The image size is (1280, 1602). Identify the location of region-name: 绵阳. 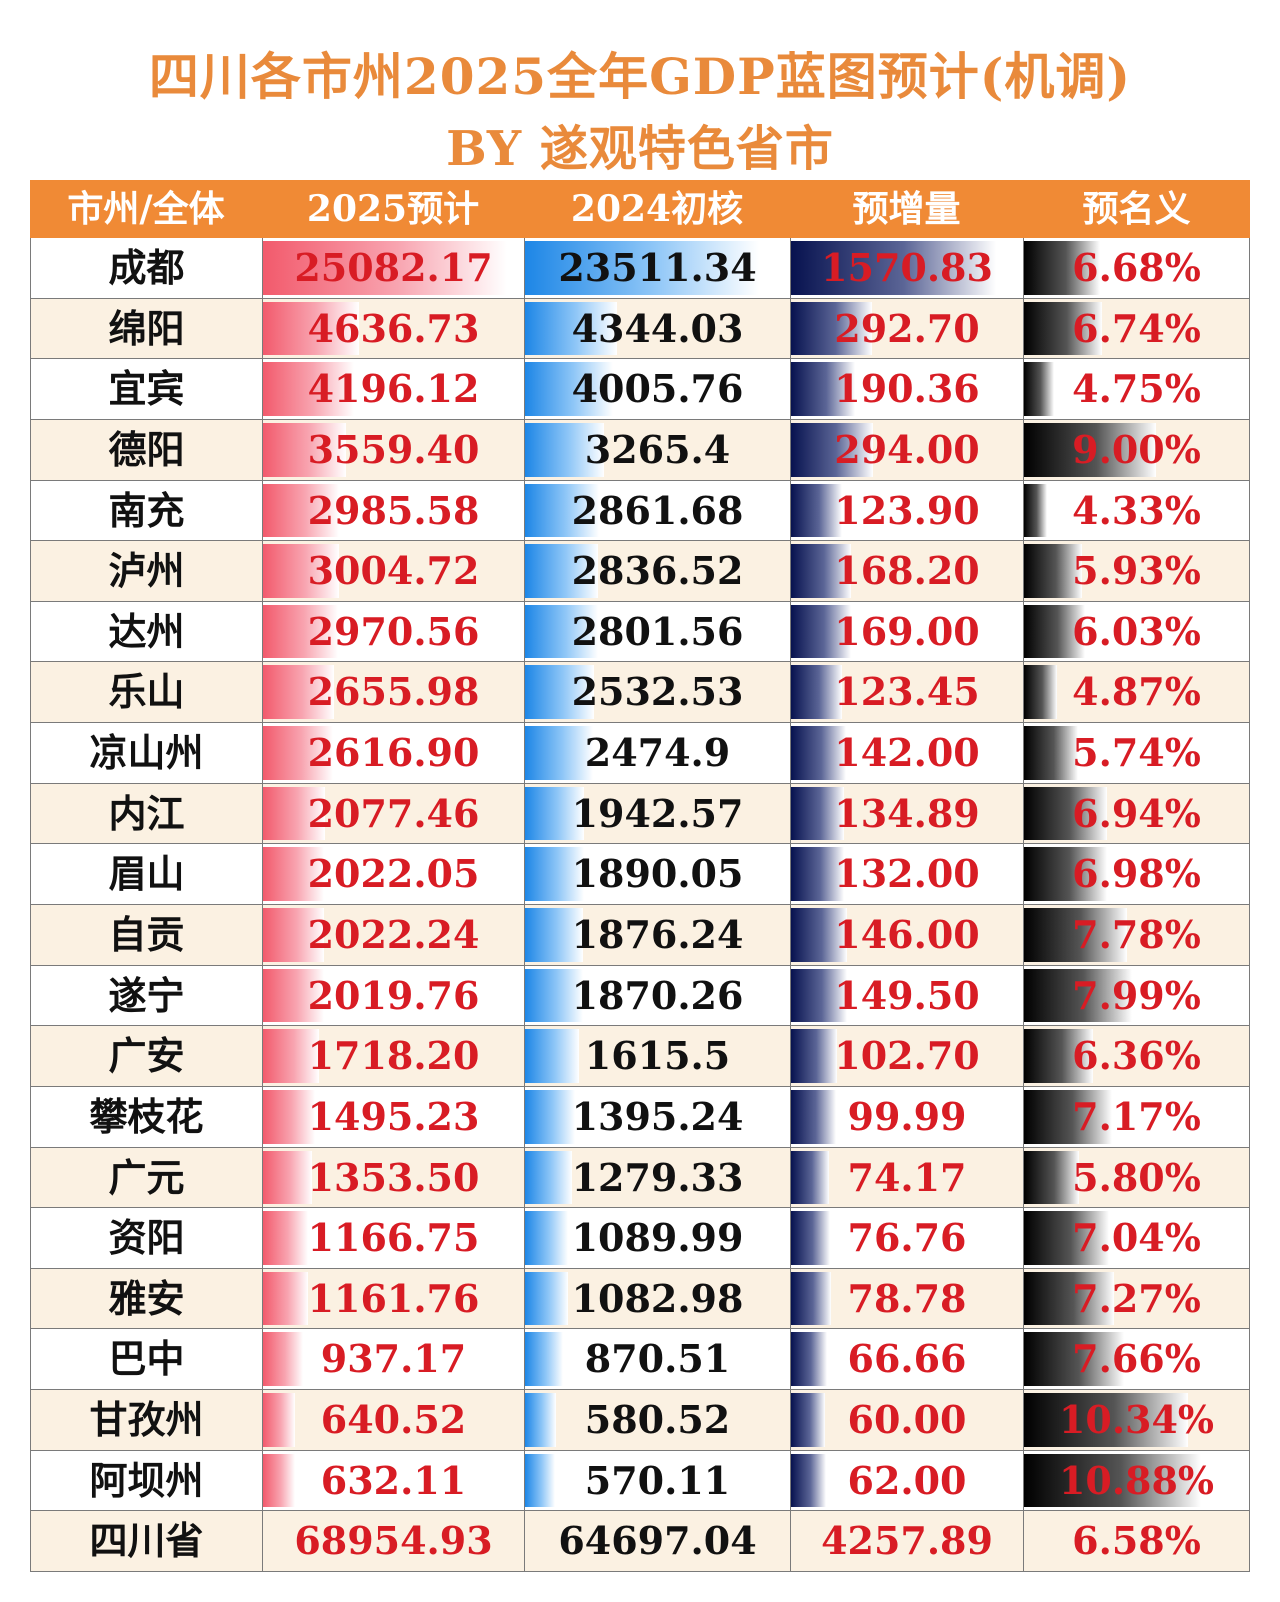
(146, 328).